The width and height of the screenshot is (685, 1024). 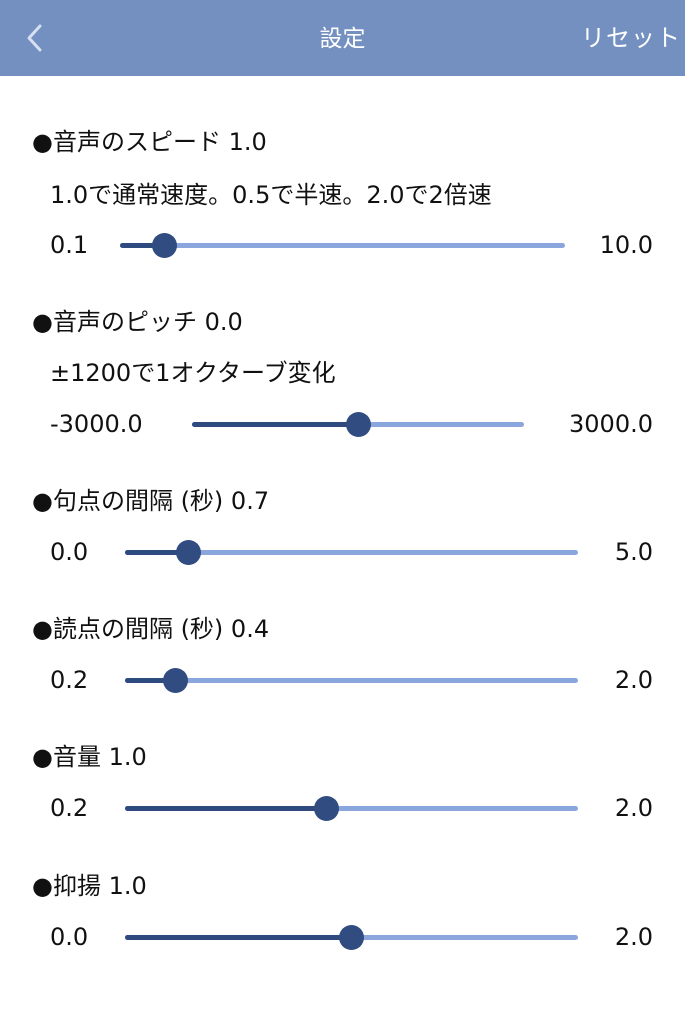 I want to click on slider-min-label: -3000.0, so click(x=96, y=424).